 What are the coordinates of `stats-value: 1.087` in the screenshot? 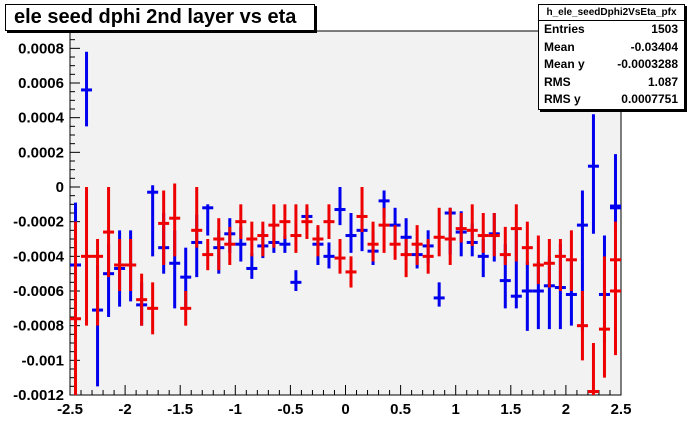 It's located at (662, 81).